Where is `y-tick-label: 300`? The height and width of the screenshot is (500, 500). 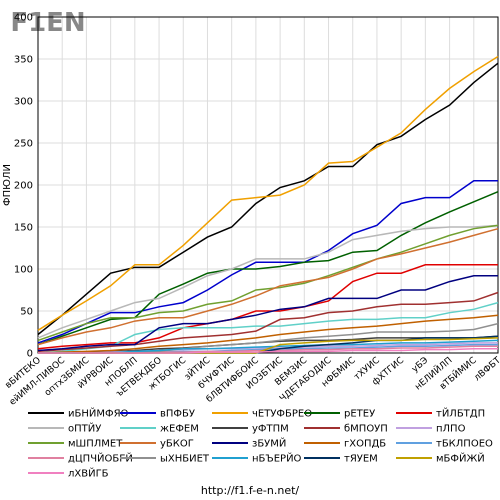 y-tick-label: 300 is located at coordinates (23, 102).